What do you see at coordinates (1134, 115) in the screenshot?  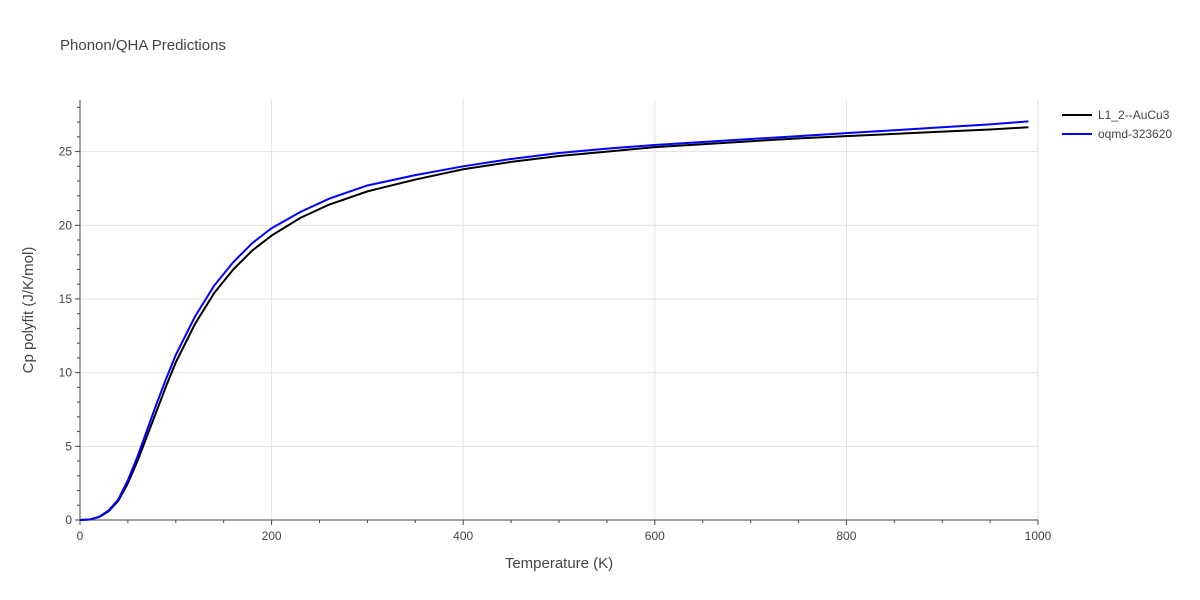 I see `legend-label: L1_2--AuCu3` at bounding box center [1134, 115].